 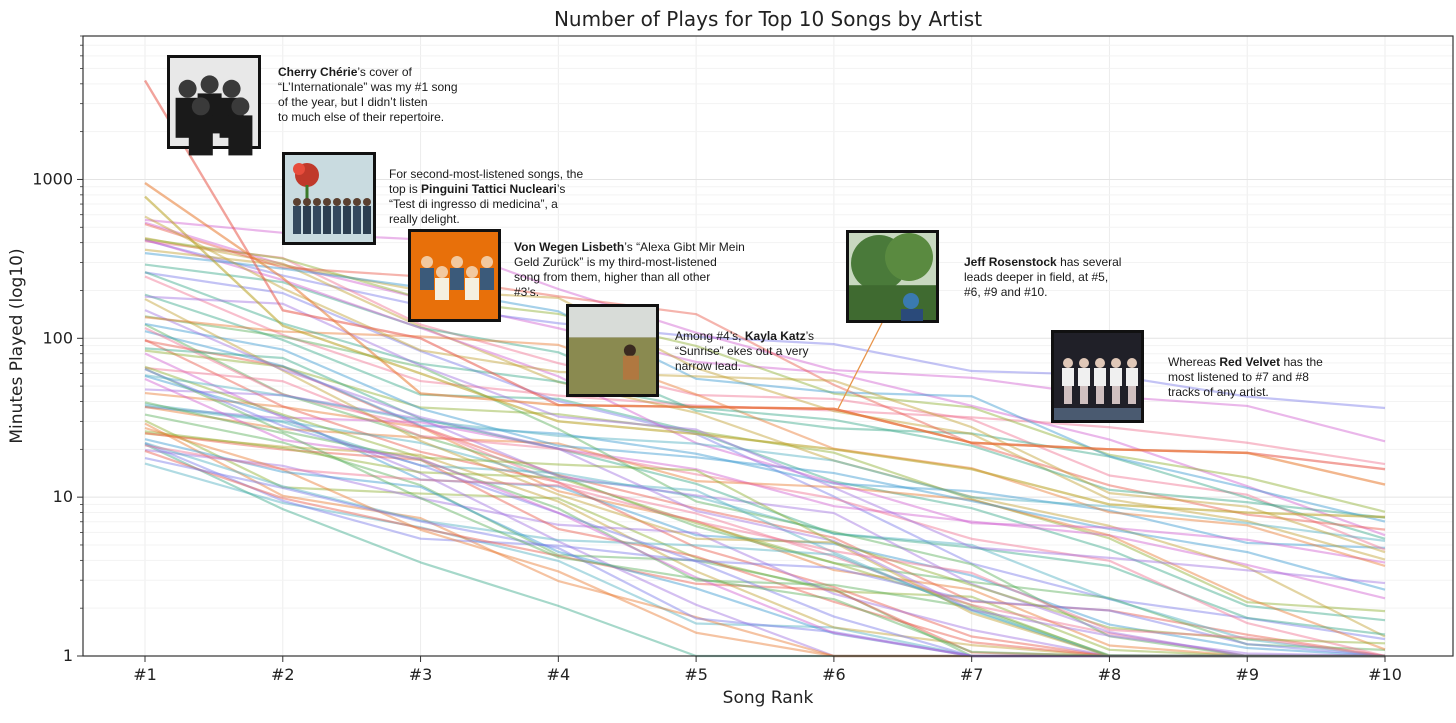 I want to click on annotation-text-line: narrow lead., so click(x=708, y=366).